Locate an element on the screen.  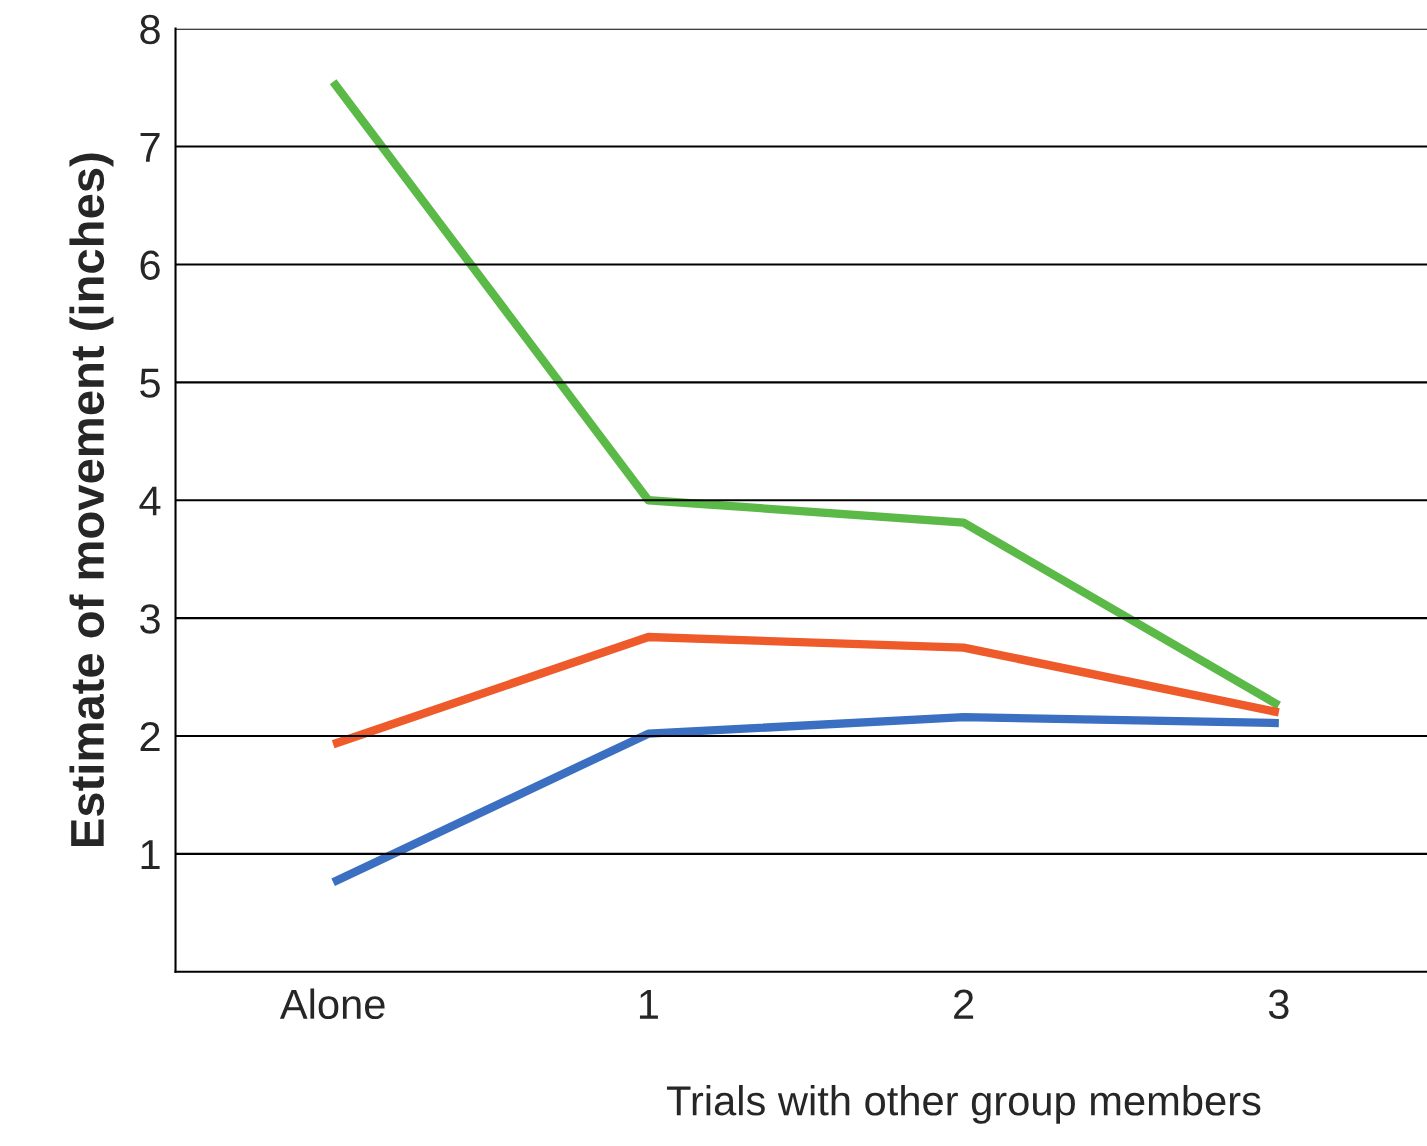
y-tick-label: 2 is located at coordinates (150, 737).